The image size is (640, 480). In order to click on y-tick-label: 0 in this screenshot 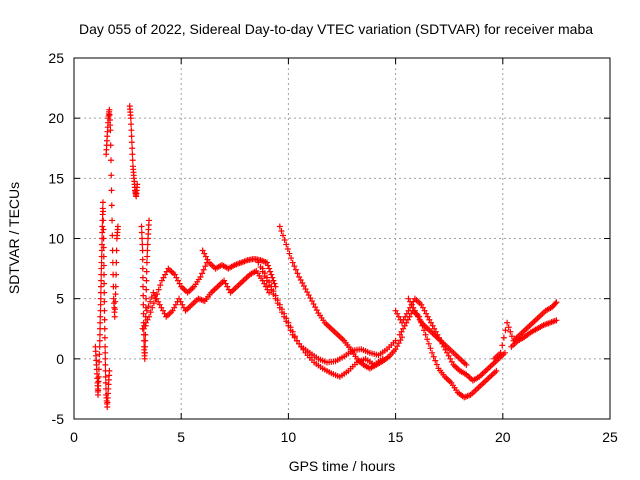, I will do `click(60, 359)`.